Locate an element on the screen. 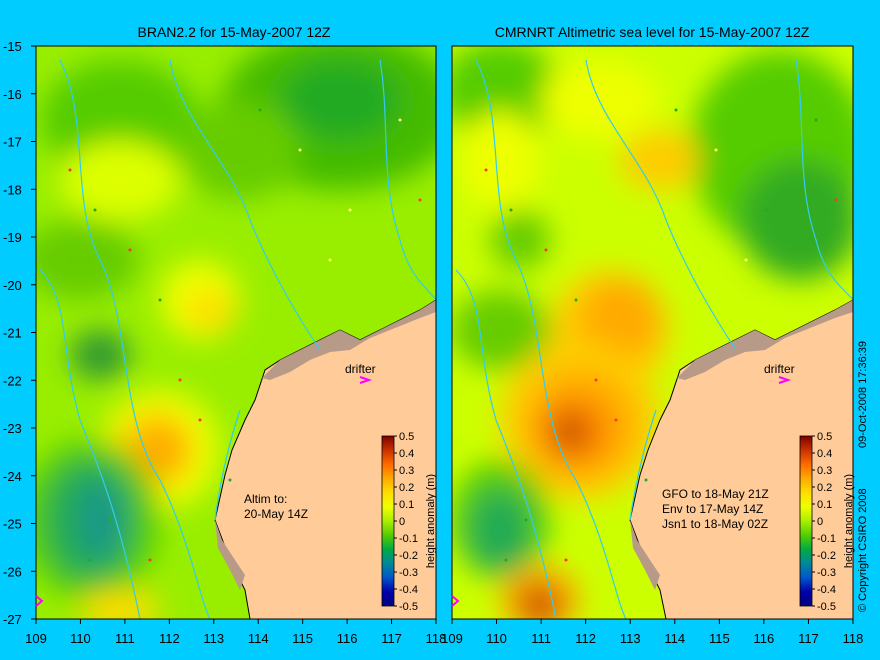 This screenshot has width=880, height=660. left-edge-drifter-arrow-icon is located at coordinates (39, 601).